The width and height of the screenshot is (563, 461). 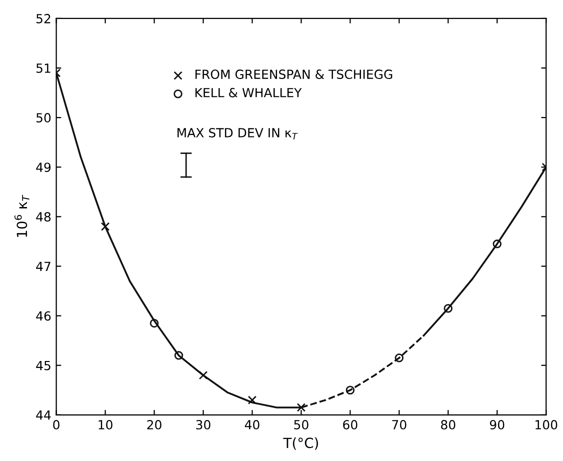 I want to click on x-axis-title: T(°C), so click(x=300, y=443).